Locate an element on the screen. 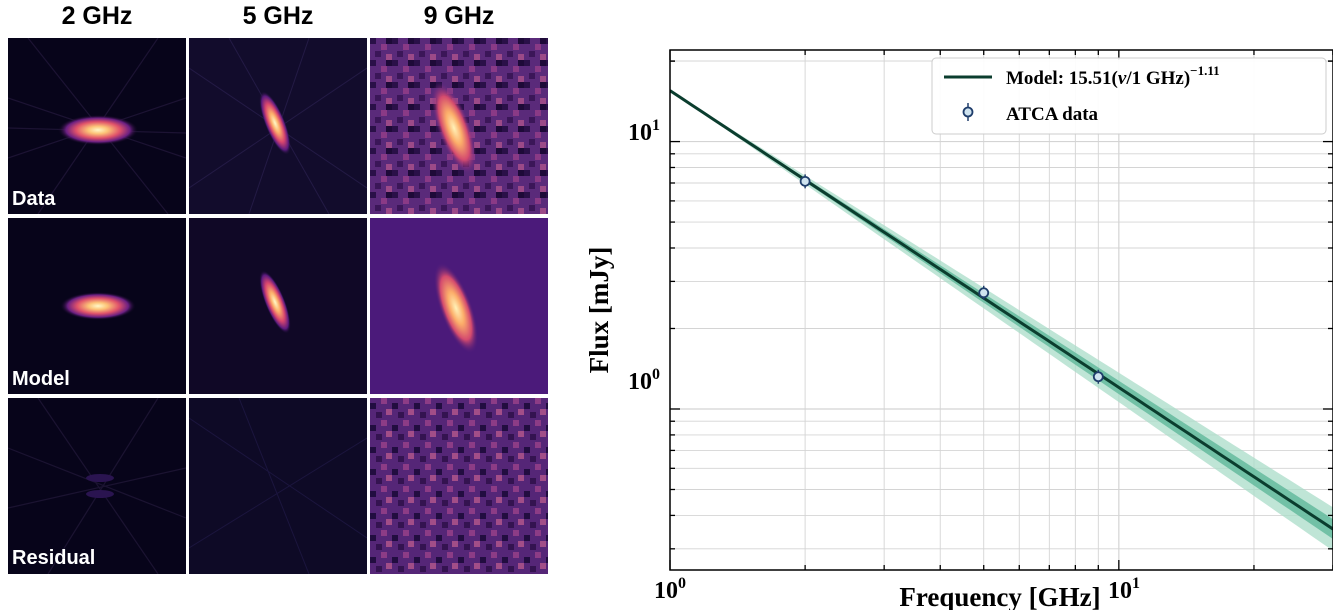  x-tick-label-1: 10⁰ is located at coordinates (670, 589).